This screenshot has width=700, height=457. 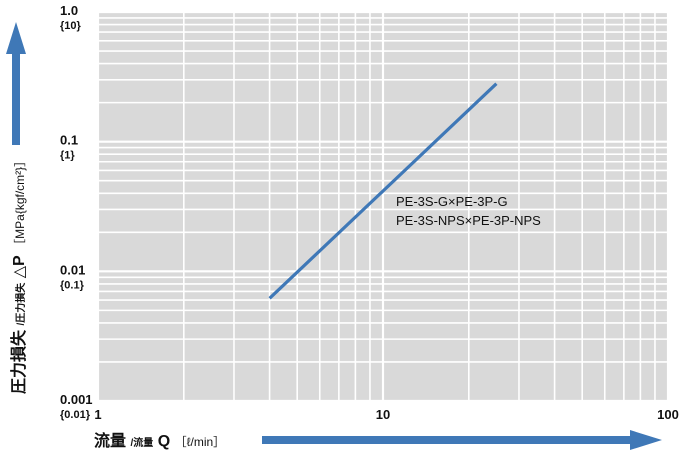 I want to click on x-axis-title-symbol: Q, so click(x=164, y=441).